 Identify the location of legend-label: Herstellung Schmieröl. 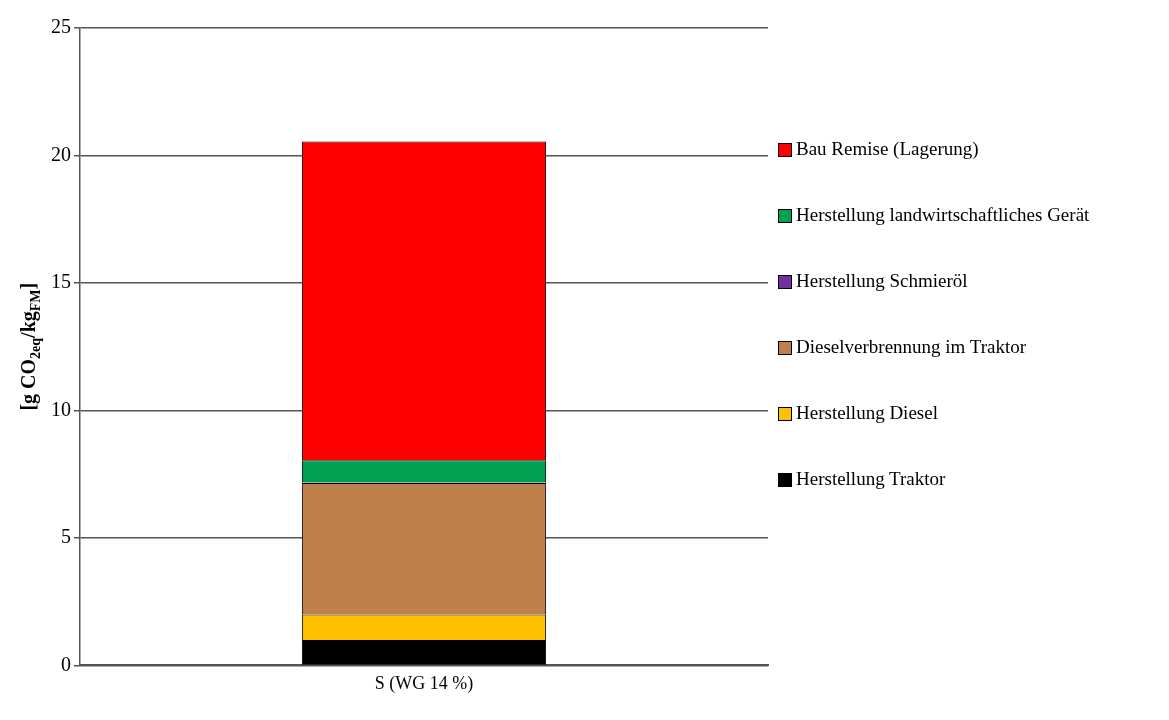
(882, 281).